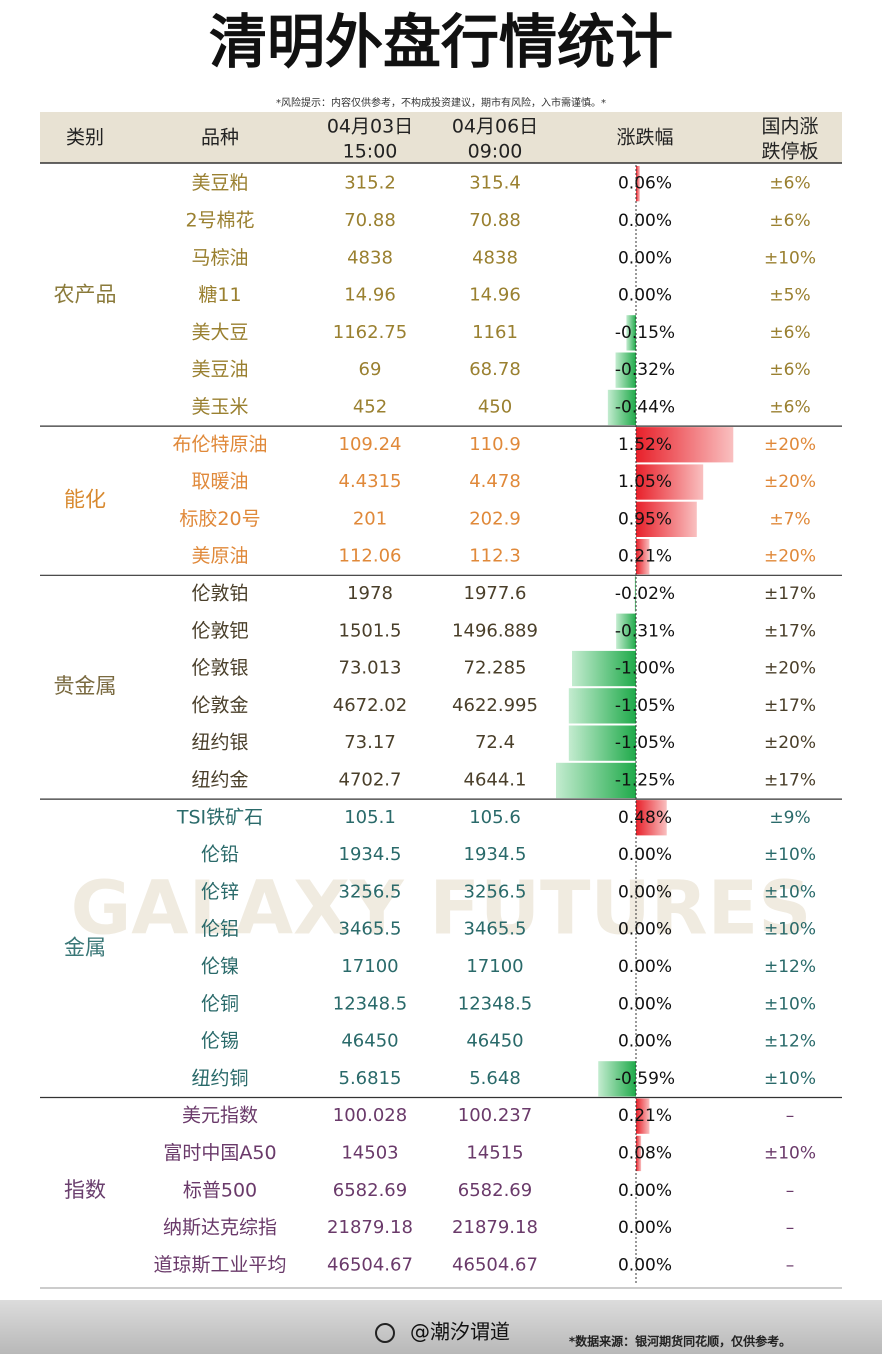 The image size is (882, 1354). Describe the element at coordinates (219, 295) in the screenshot. I see `variety: 糖11` at that location.